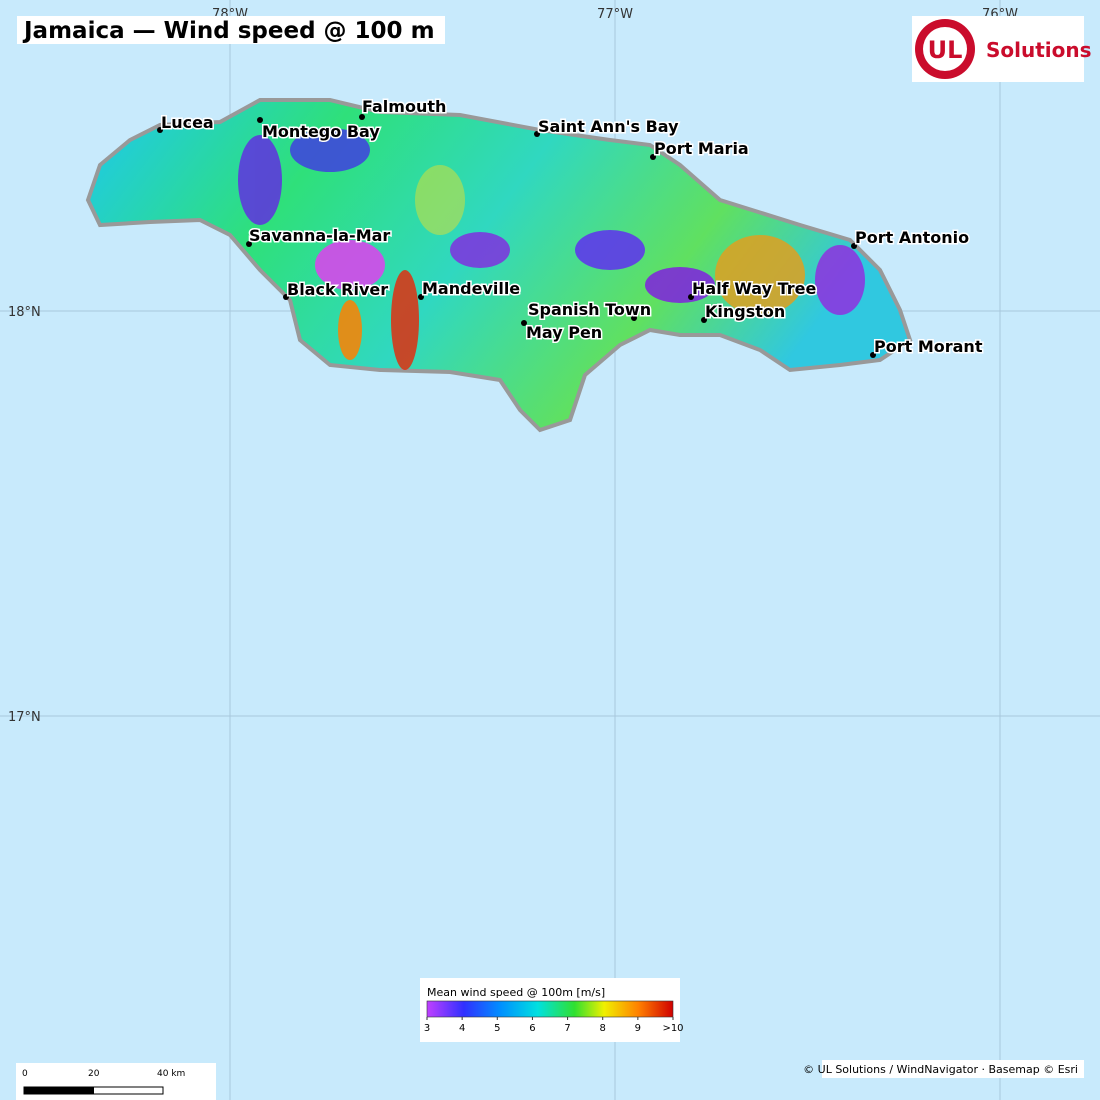  Describe the element at coordinates (427, 1028) in the screenshot. I see `legend-tick-label: 3` at that location.